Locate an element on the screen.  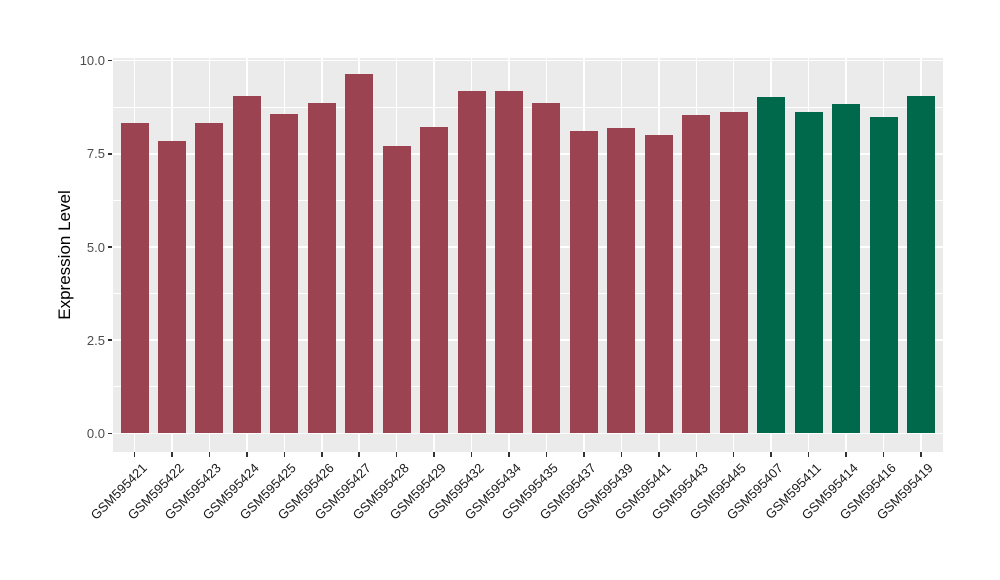
y-tick-label: 7.5 is located at coordinates (95, 154).